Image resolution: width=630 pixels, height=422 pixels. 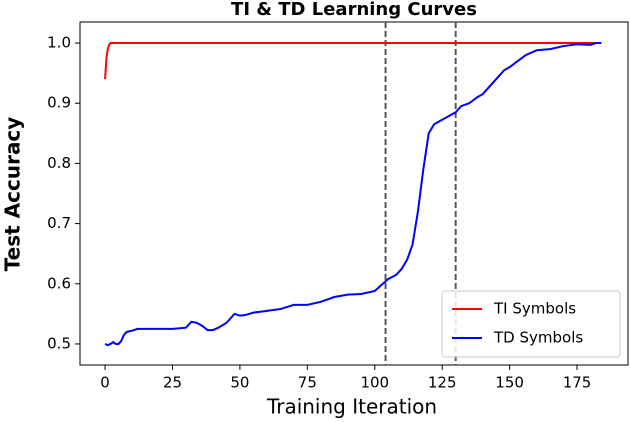 I want to click on y-tick-label: 0.8, so click(x=59, y=163).